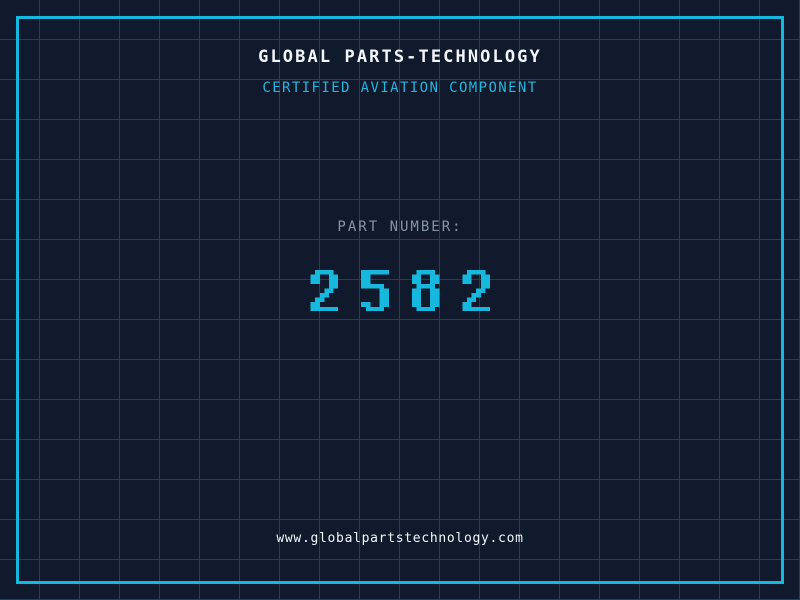 Image resolution: width=800 pixels, height=600 pixels. What do you see at coordinates (400, 227) in the screenshot?
I see `part-number-label: PART NUMBER:` at bounding box center [400, 227].